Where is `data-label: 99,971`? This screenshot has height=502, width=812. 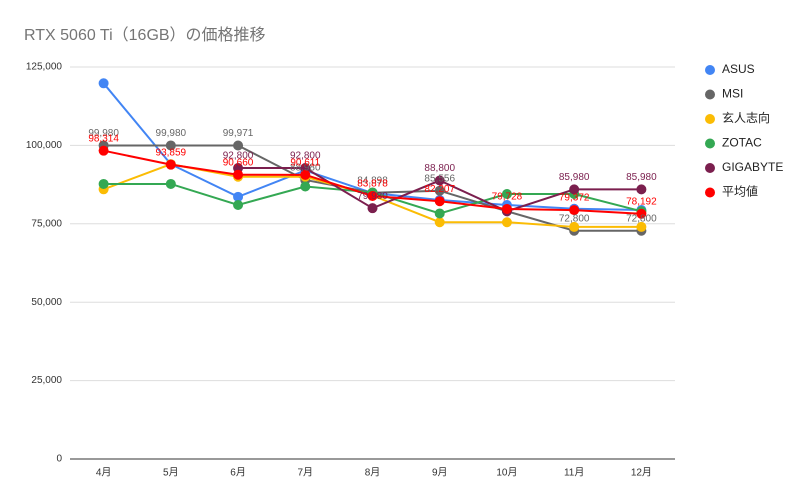
data-label: 99,971 is located at coordinates (238, 133).